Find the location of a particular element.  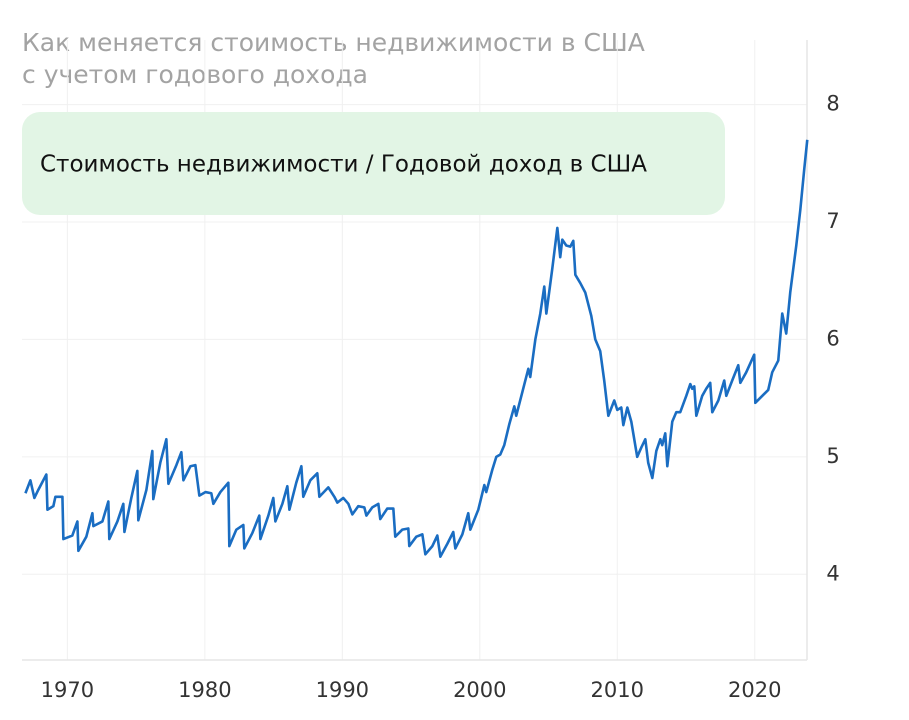

y-tick-label: 8 is located at coordinates (832, 104).